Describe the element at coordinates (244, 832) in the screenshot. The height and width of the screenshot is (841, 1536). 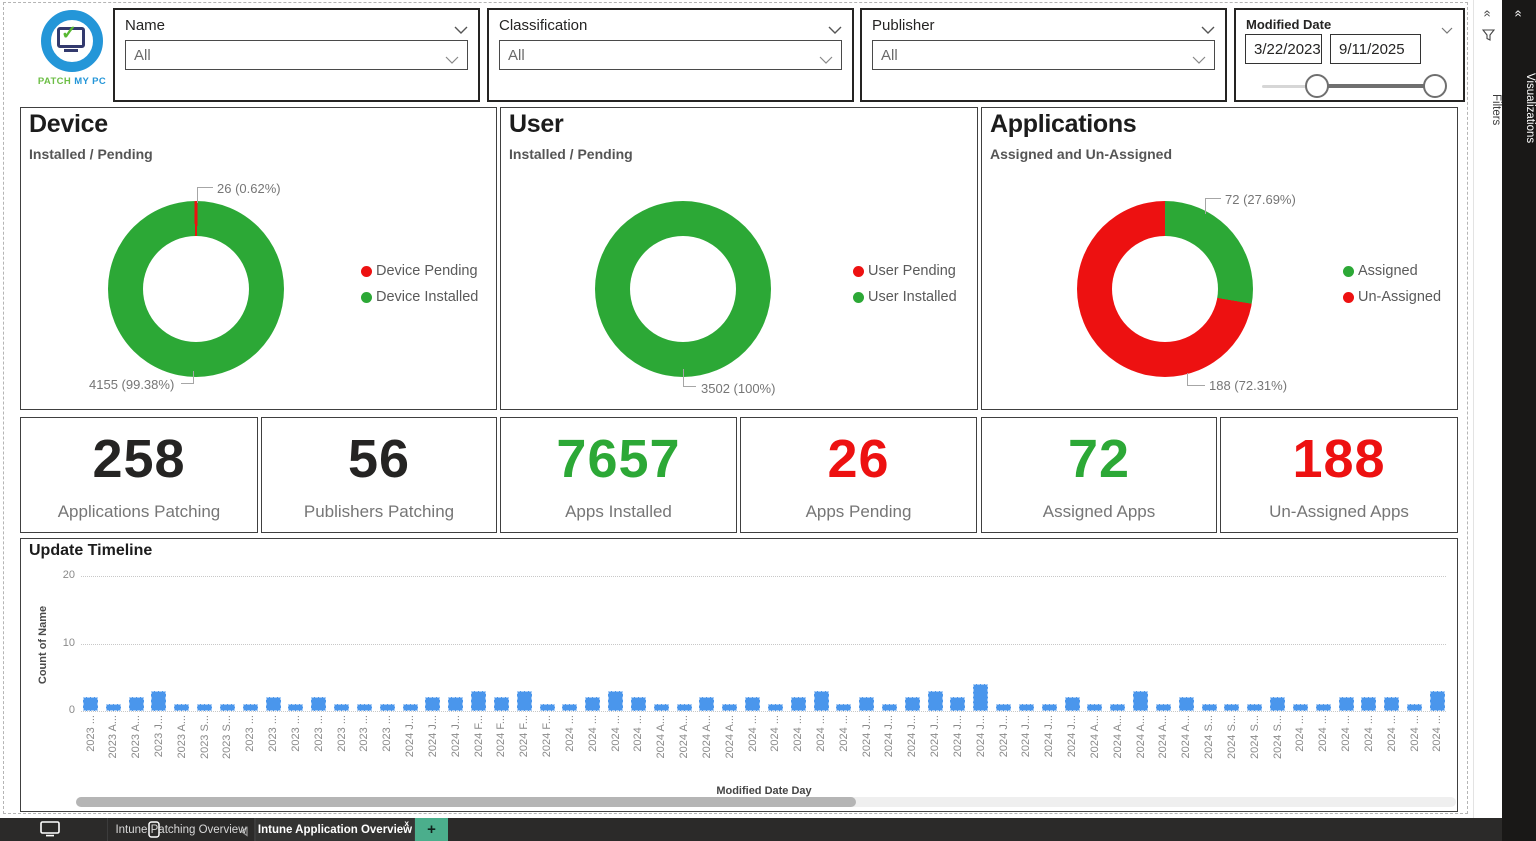
I see `previous-page-icon` at that location.